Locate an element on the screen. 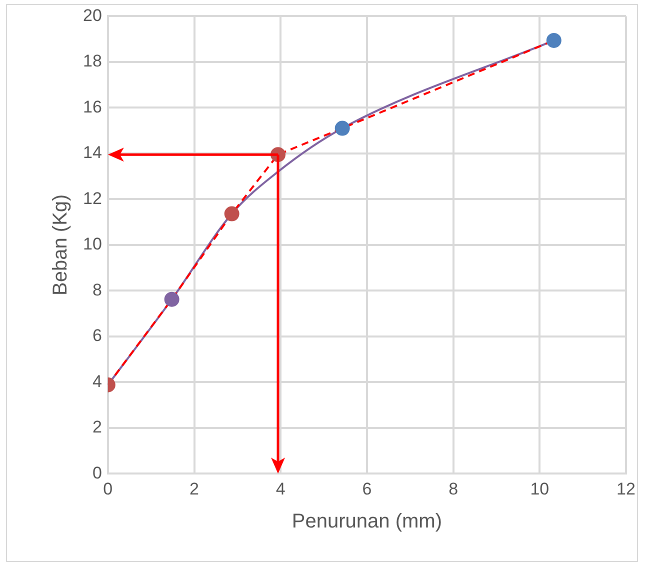 The width and height of the screenshot is (646, 568). y-tick-label: 0 is located at coordinates (97, 472).